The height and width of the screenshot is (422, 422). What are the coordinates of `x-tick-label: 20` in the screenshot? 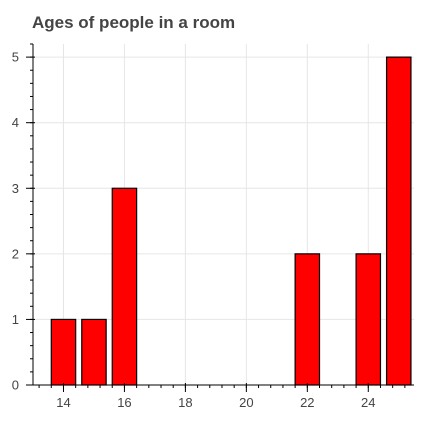 It's located at (246, 402).